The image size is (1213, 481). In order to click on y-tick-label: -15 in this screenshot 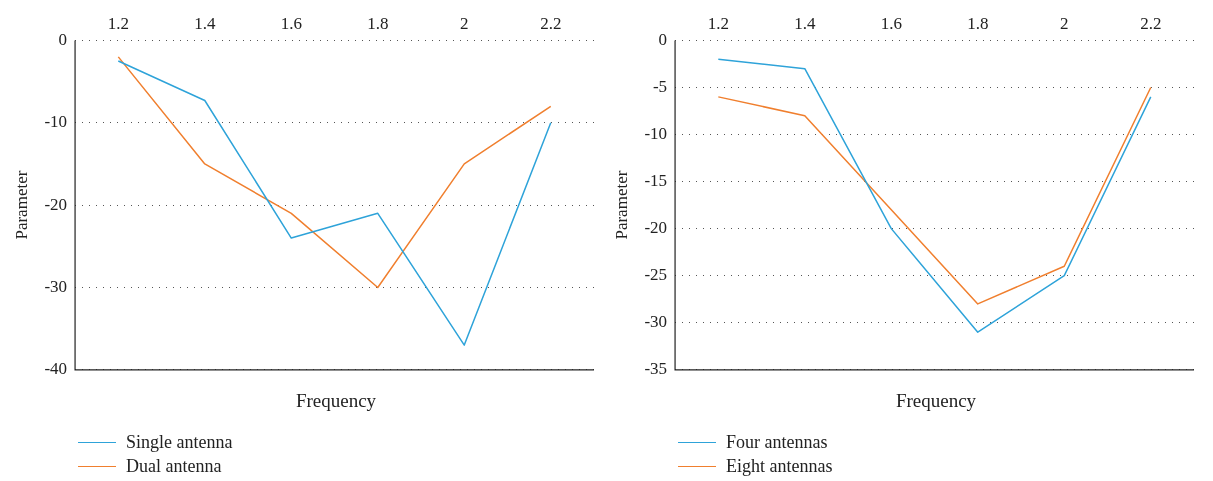, I will do `click(656, 181)`.